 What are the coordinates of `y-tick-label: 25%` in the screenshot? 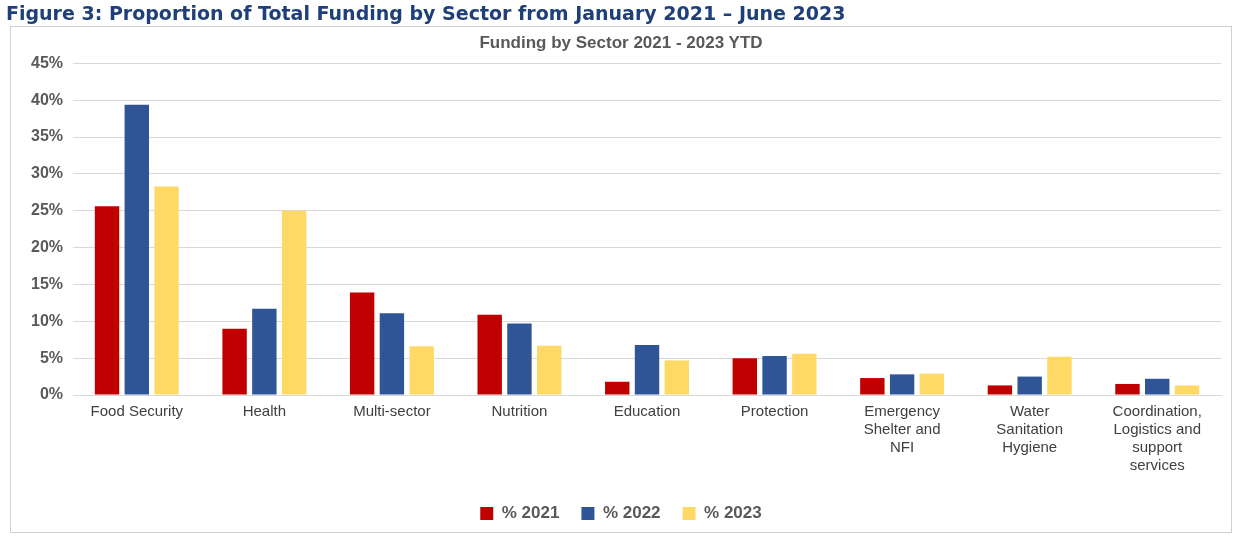 It's located at (47, 210).